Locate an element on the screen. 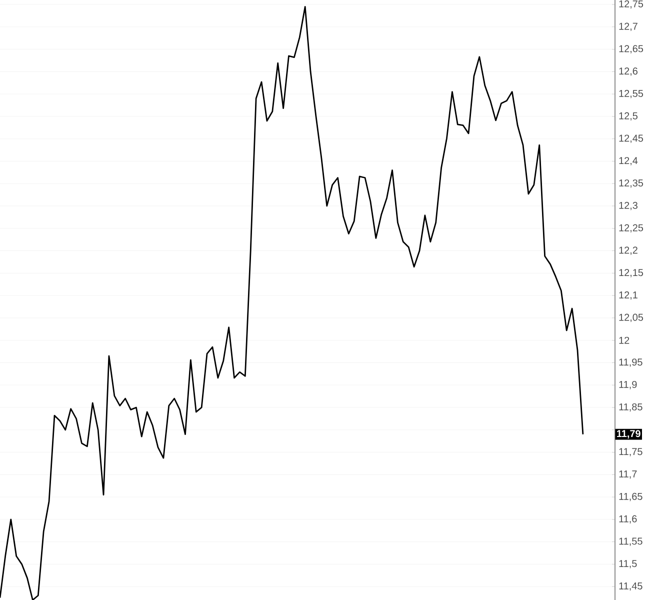  y-tick-label: 12,75 is located at coordinates (631, 4).